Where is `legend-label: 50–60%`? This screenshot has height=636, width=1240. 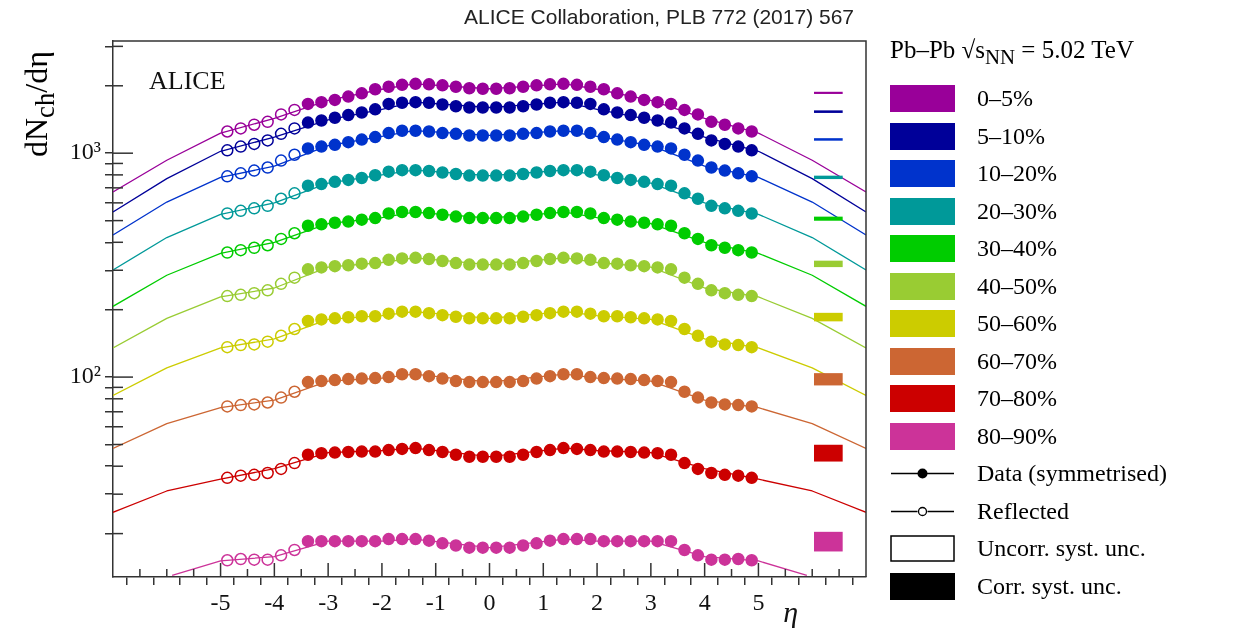 legend-label: 50–60% is located at coordinates (1017, 324).